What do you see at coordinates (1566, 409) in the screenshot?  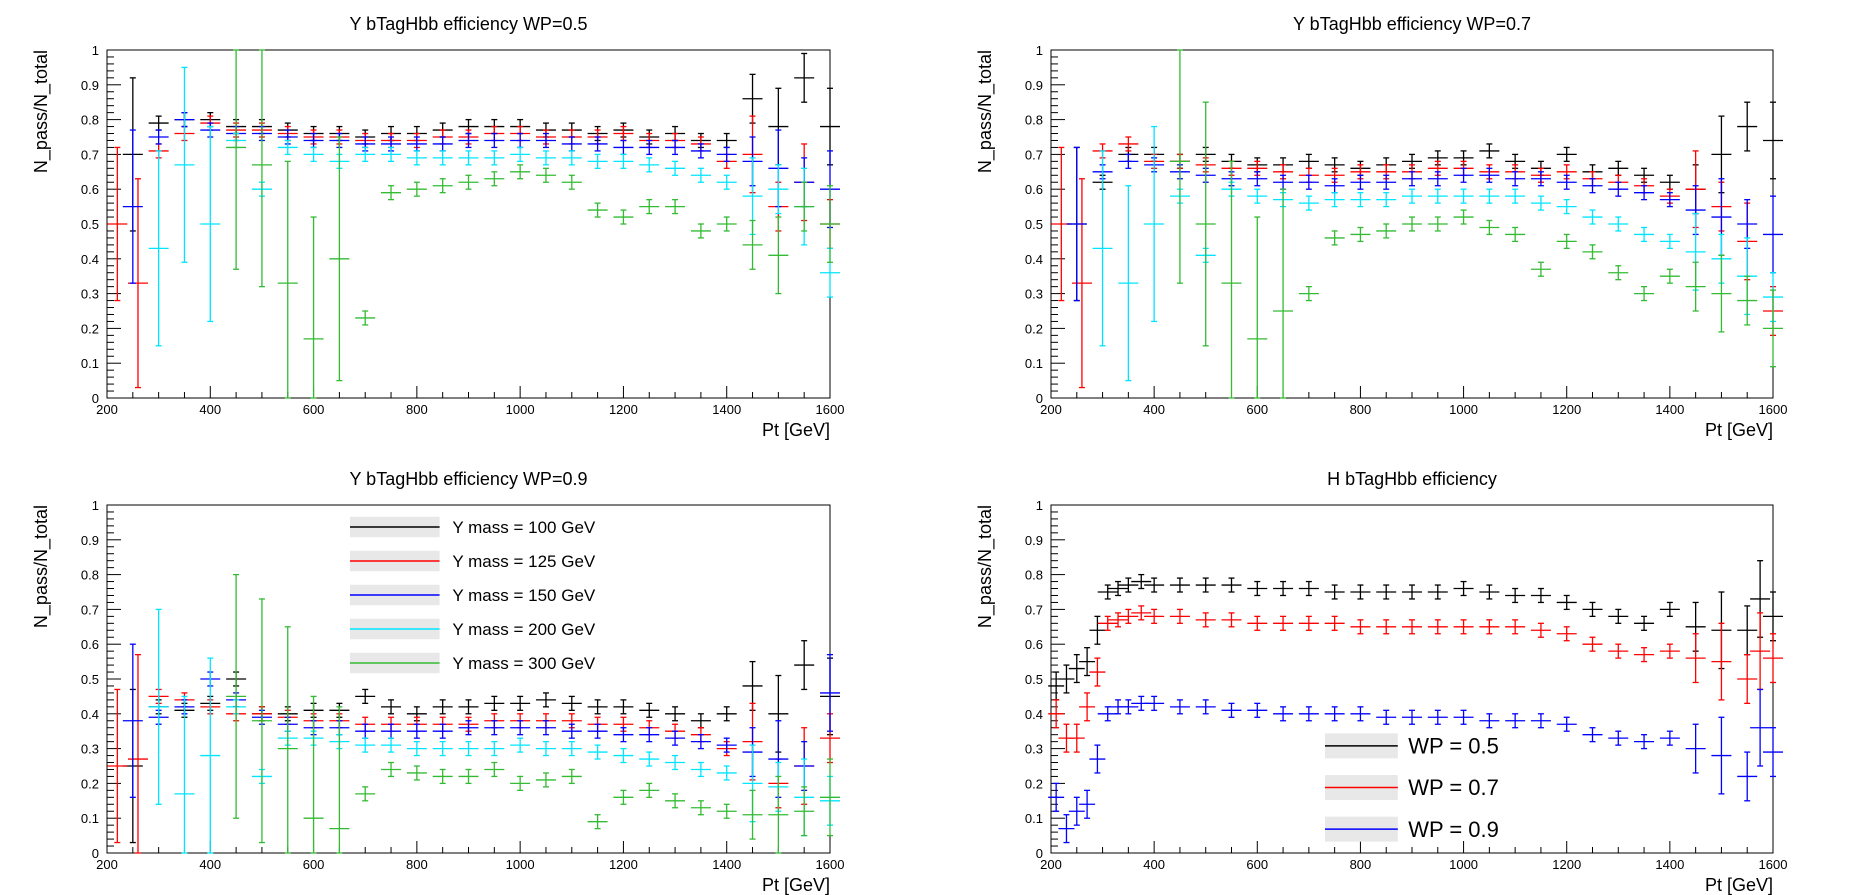 I see `x-tick-label: 1200` at bounding box center [1566, 409].